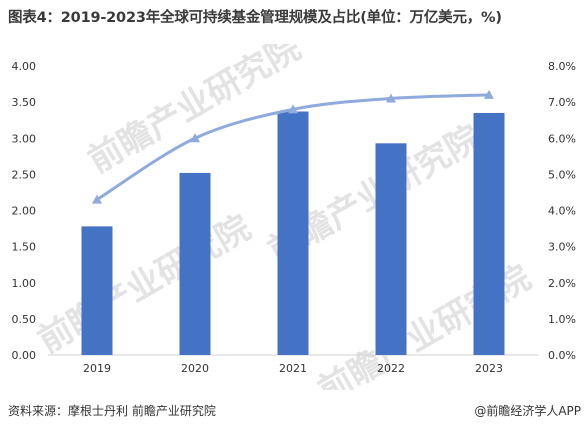 The image size is (587, 428). What do you see at coordinates (489, 94) in the screenshot?
I see `line-marker-2023` at bounding box center [489, 94].